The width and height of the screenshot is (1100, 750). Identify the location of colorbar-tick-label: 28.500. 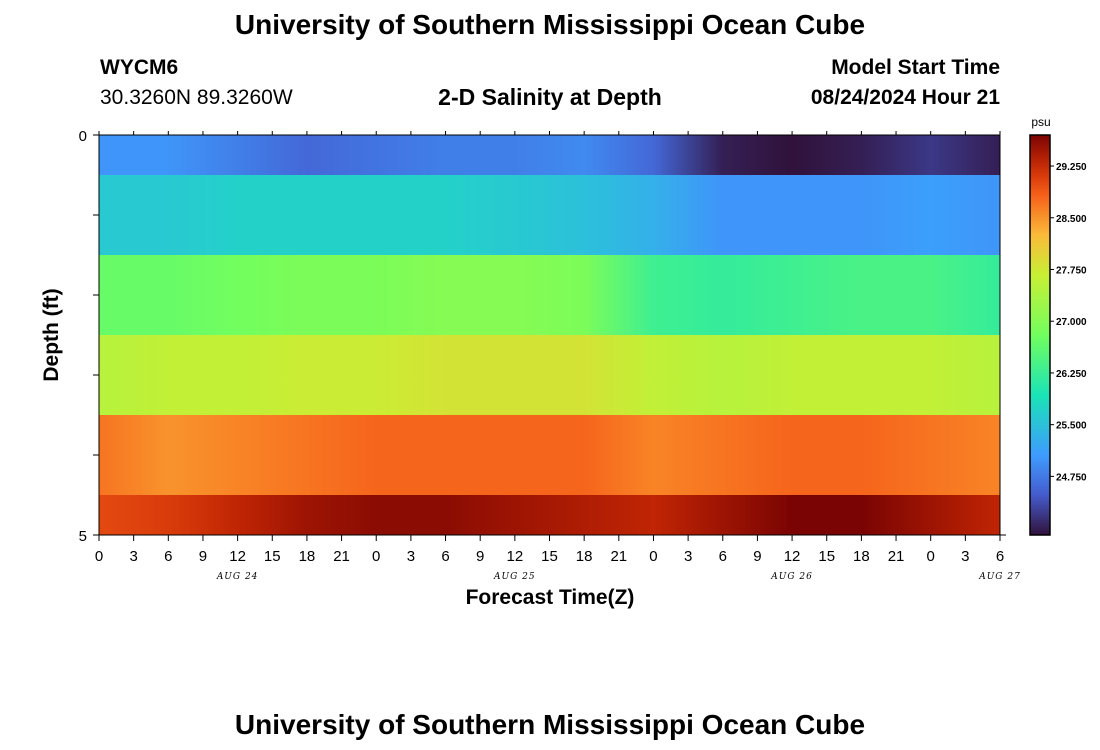
(1071, 219).